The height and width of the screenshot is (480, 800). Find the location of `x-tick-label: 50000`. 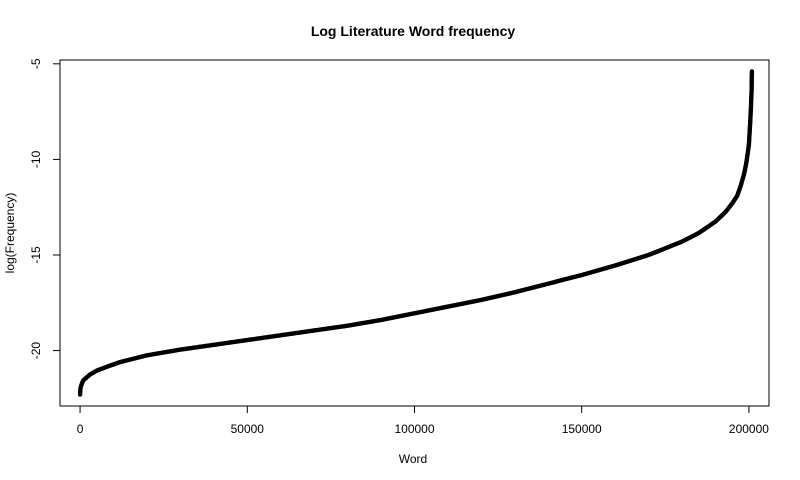

x-tick-label: 50000 is located at coordinates (248, 429).